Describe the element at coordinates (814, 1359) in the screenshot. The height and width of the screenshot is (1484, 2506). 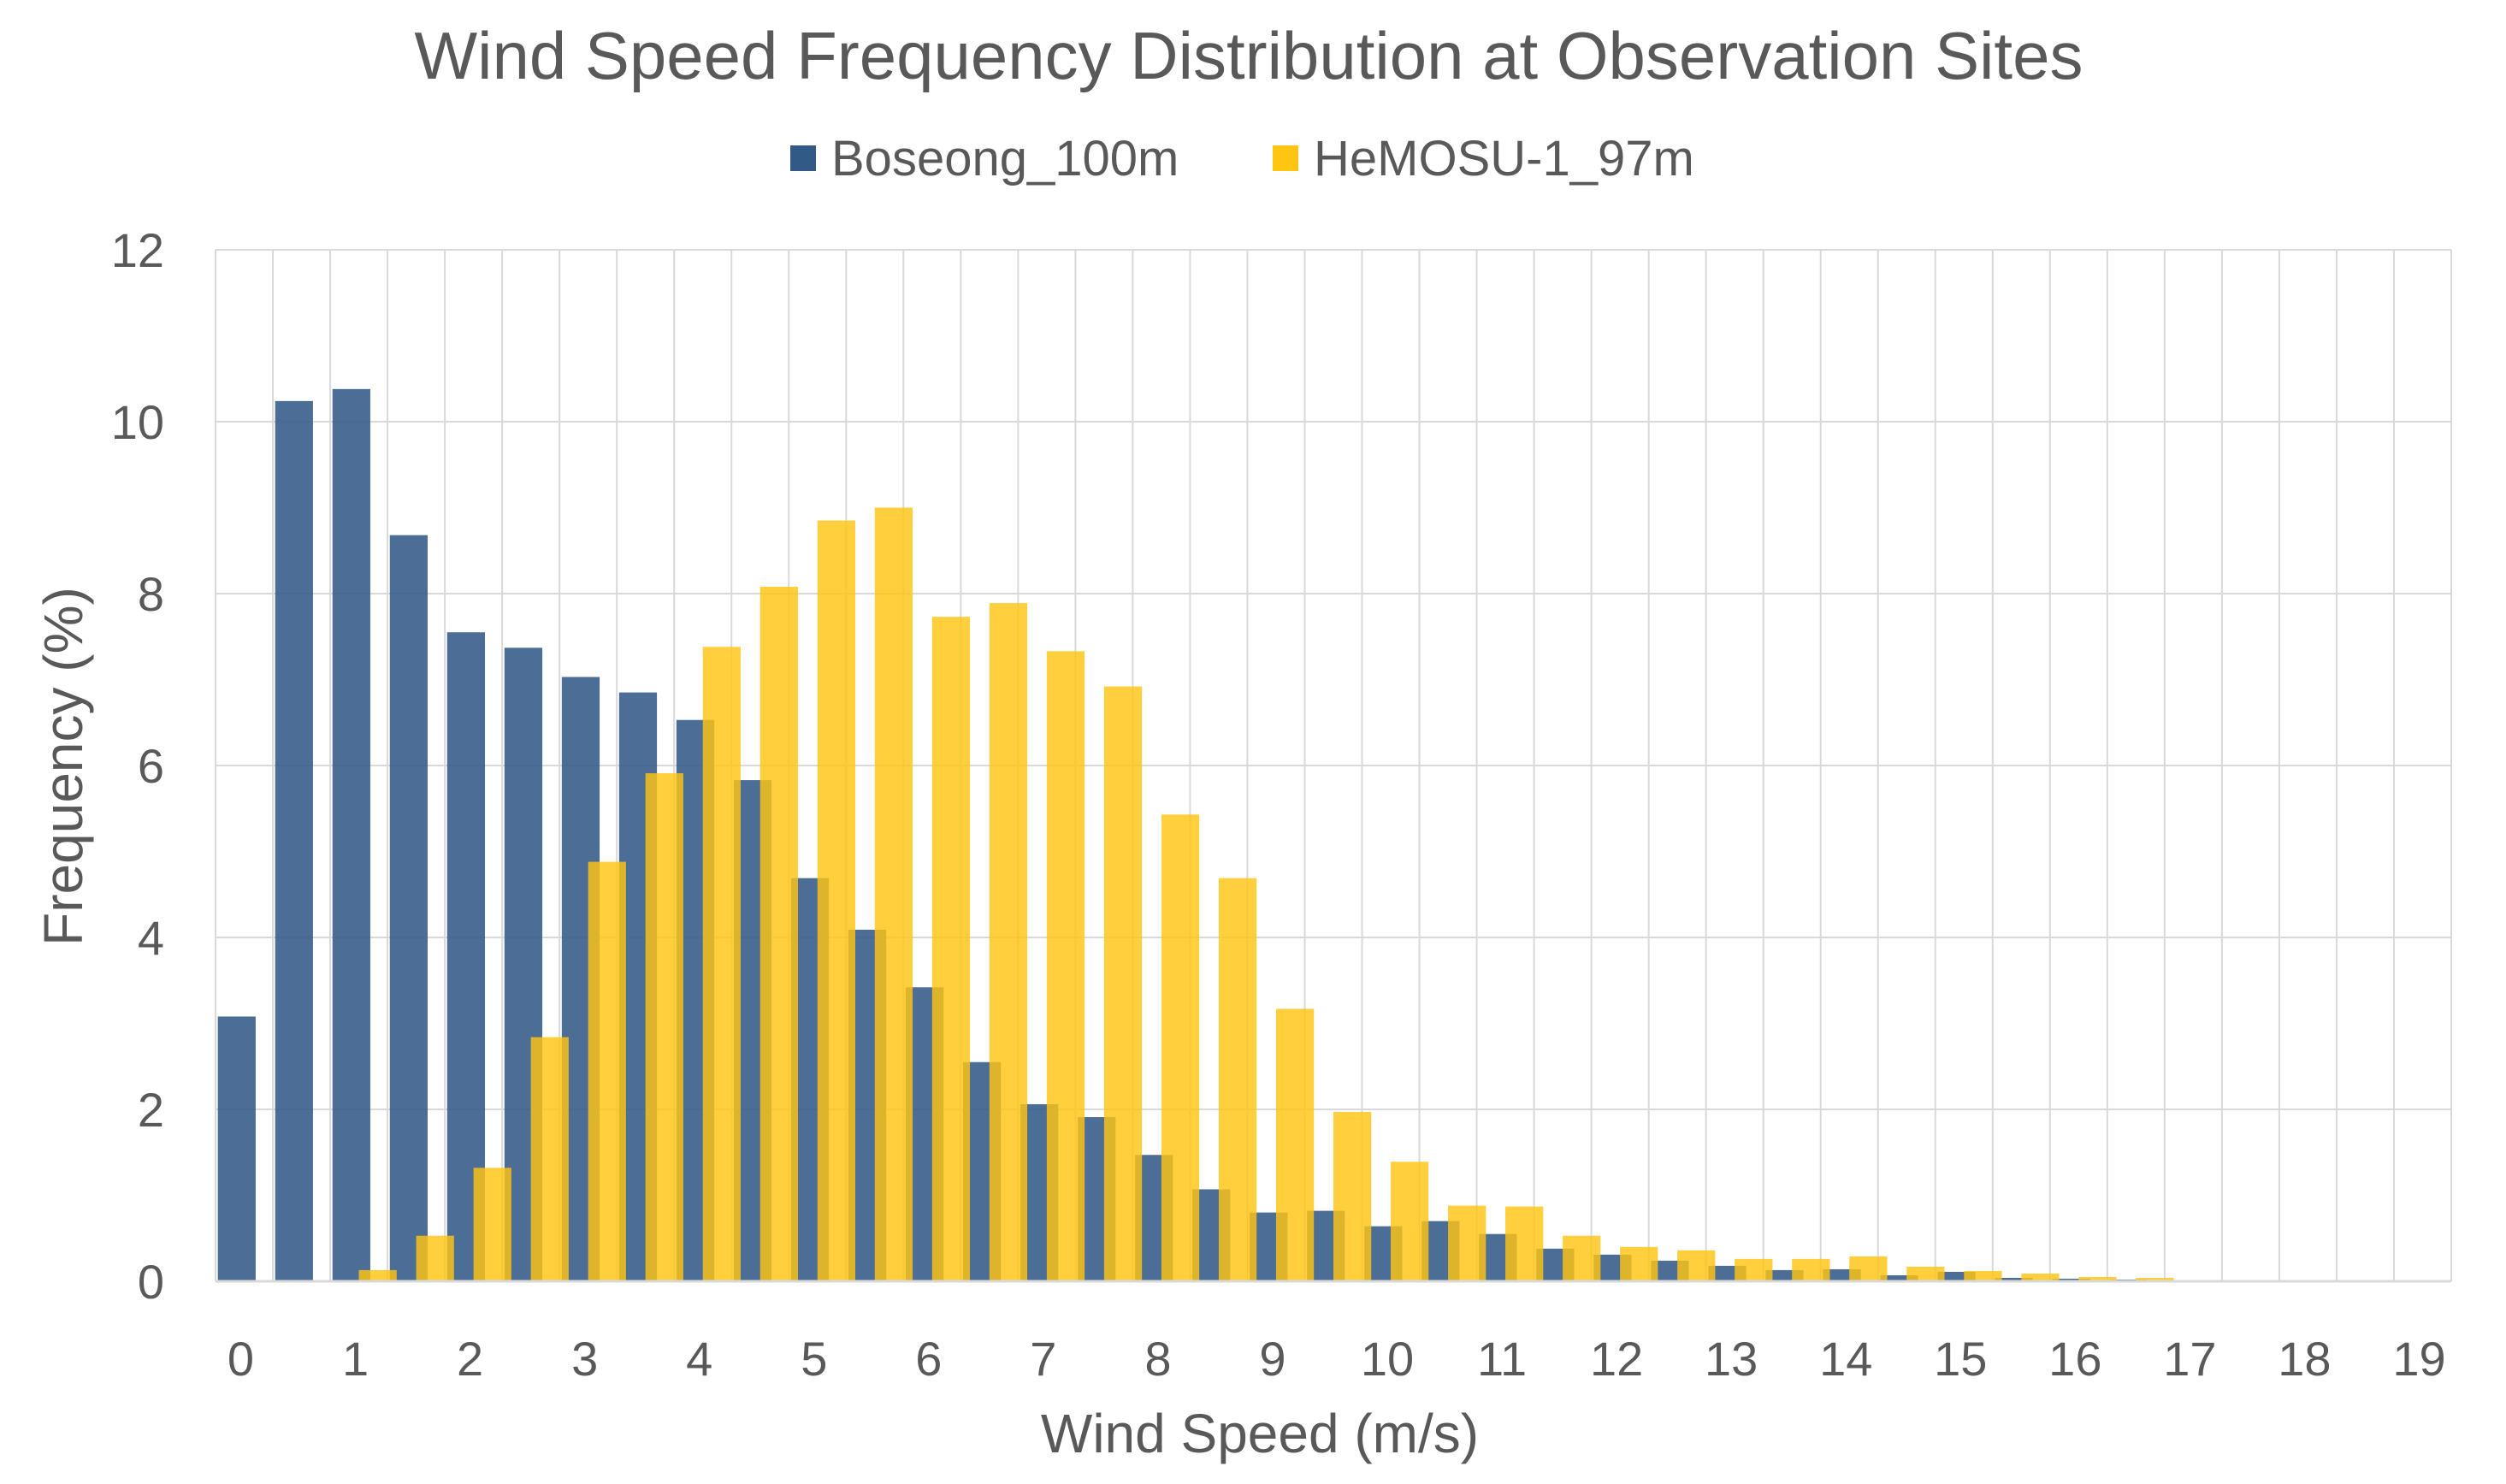
I see `x-tick-label: 5` at that location.